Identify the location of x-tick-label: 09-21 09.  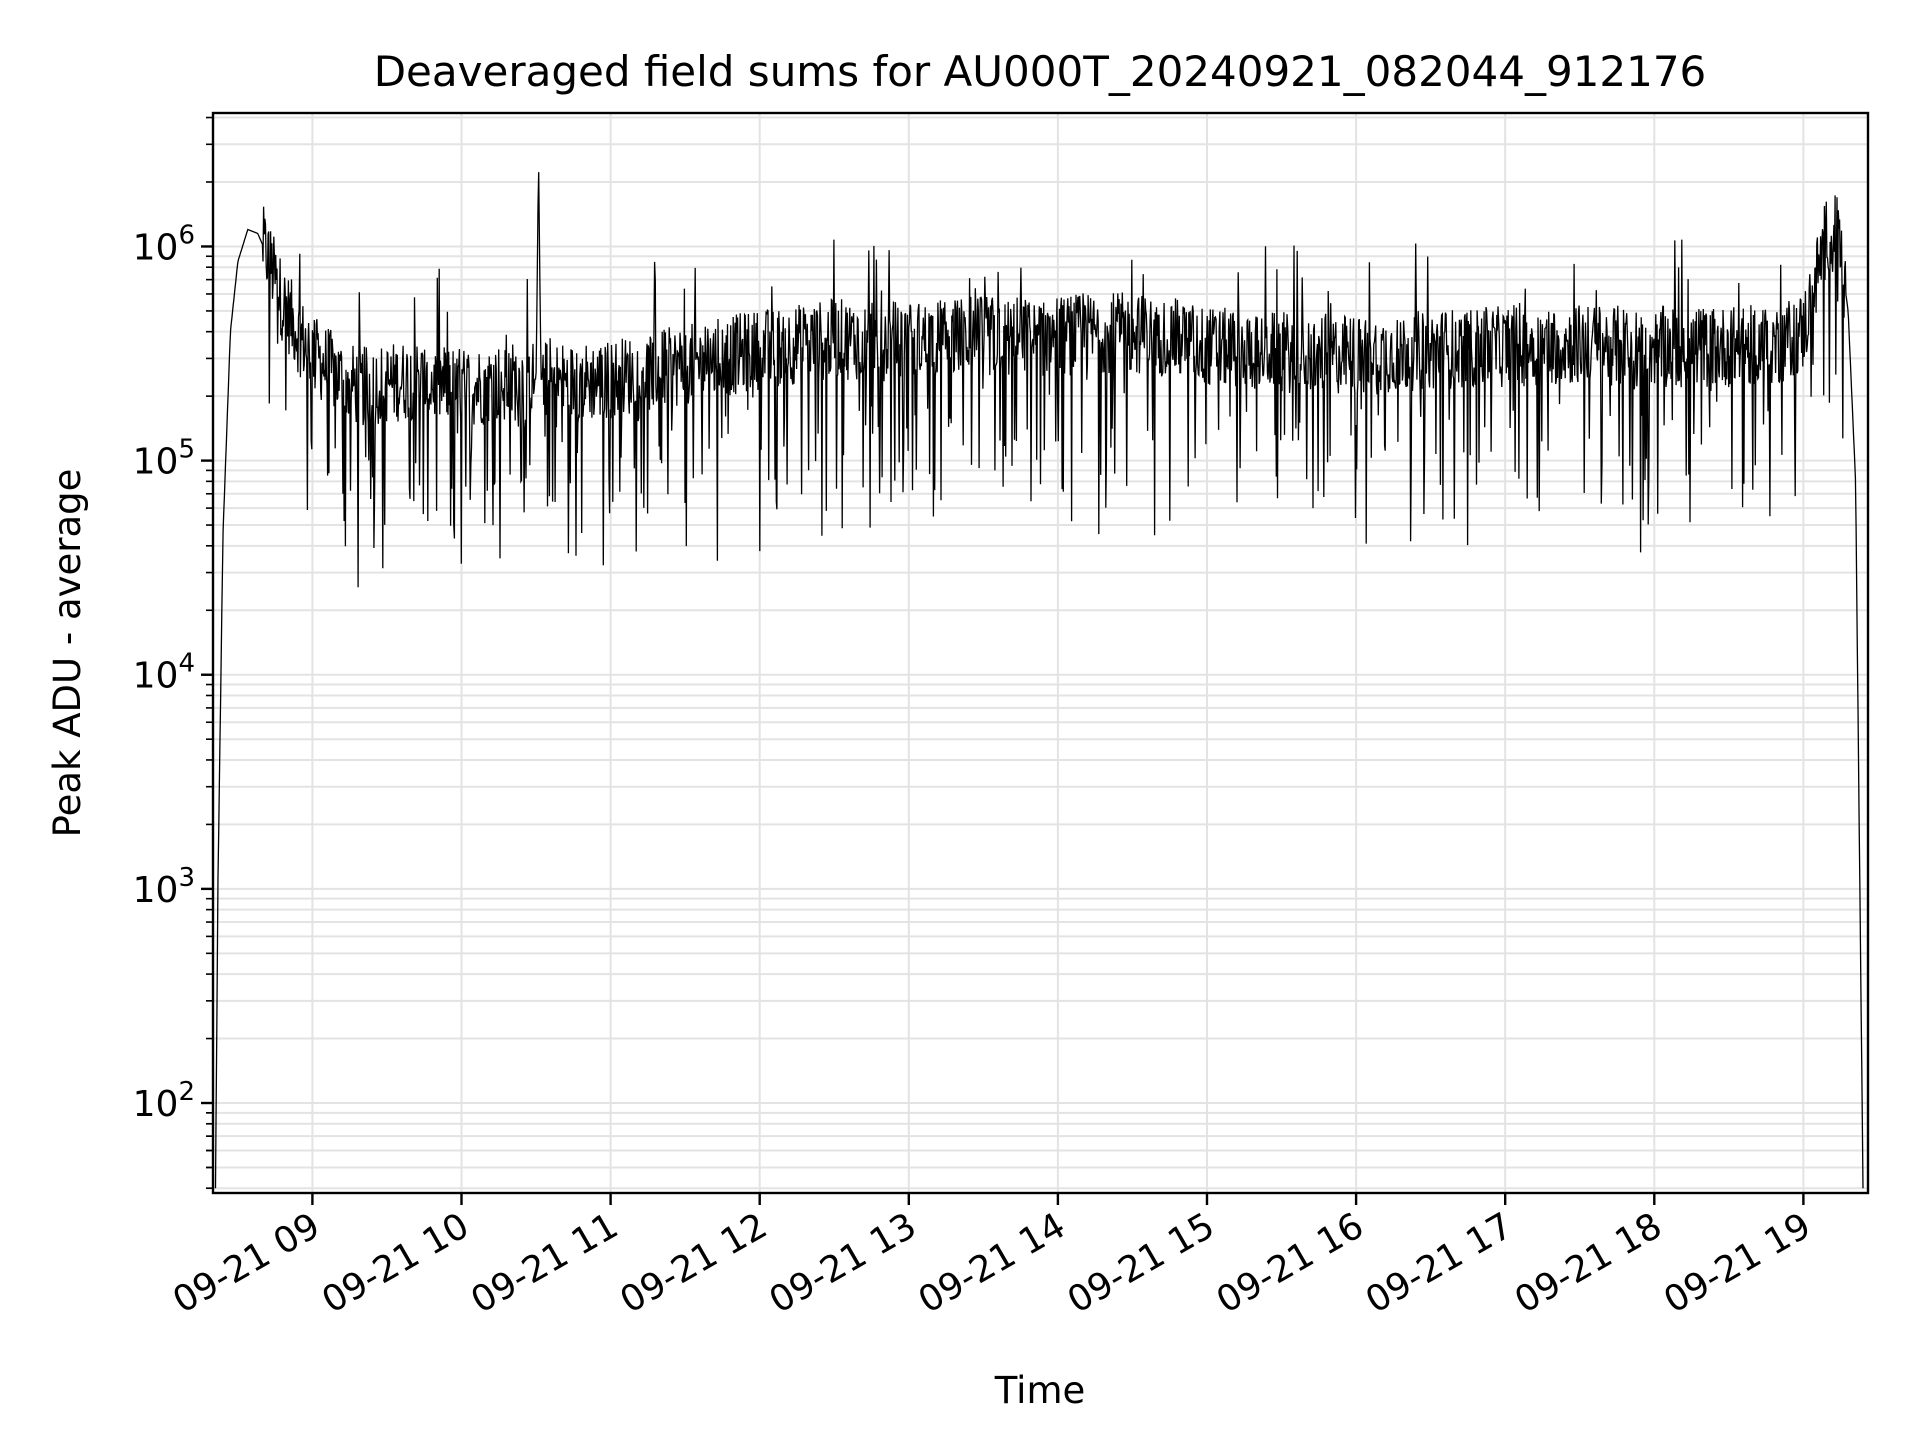
(246, 1263).